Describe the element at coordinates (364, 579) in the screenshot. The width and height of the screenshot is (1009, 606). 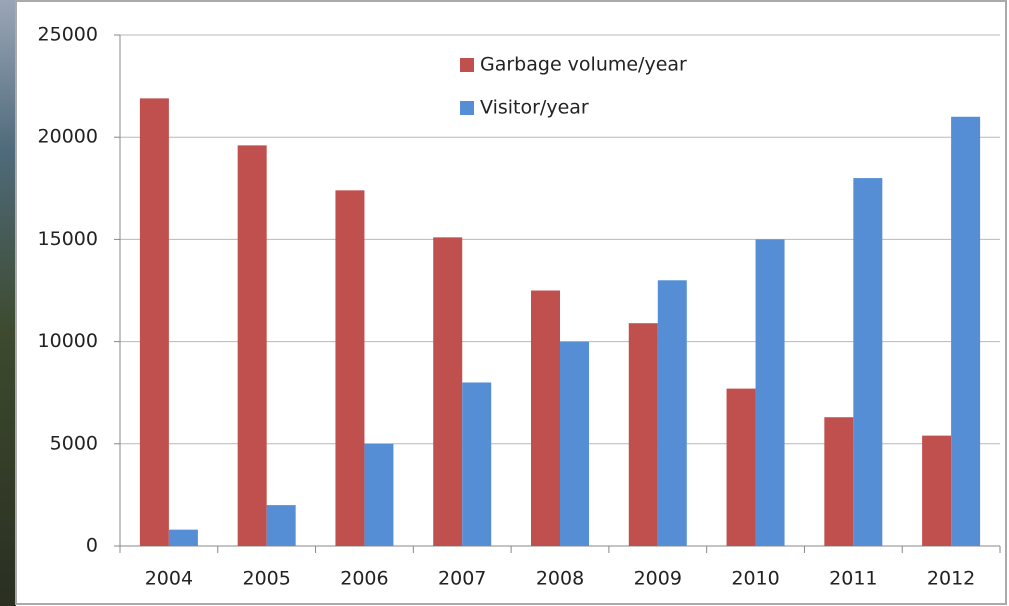
I see `x-tick-label: 2006` at that location.